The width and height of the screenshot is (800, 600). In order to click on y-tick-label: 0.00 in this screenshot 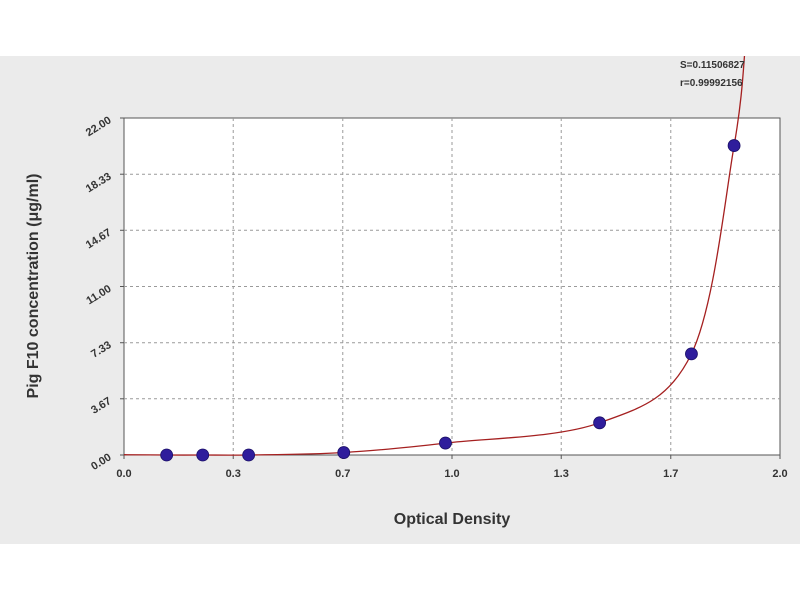, I will do `click(101, 462)`.